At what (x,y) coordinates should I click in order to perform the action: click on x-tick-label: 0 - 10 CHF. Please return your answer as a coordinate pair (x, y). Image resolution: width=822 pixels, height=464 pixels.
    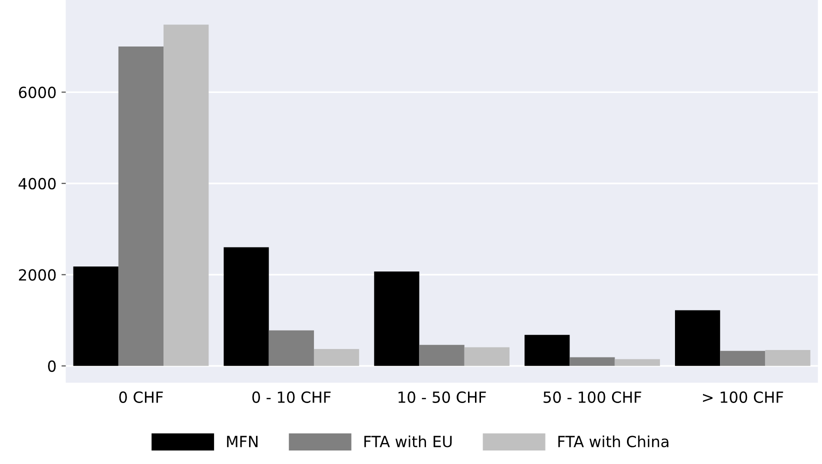
    Looking at the image, I should click on (291, 397).